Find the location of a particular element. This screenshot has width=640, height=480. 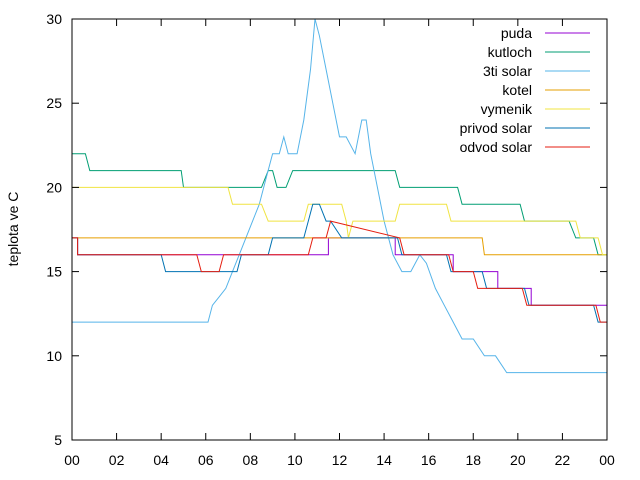

x-tick-label: 12 is located at coordinates (340, 460).